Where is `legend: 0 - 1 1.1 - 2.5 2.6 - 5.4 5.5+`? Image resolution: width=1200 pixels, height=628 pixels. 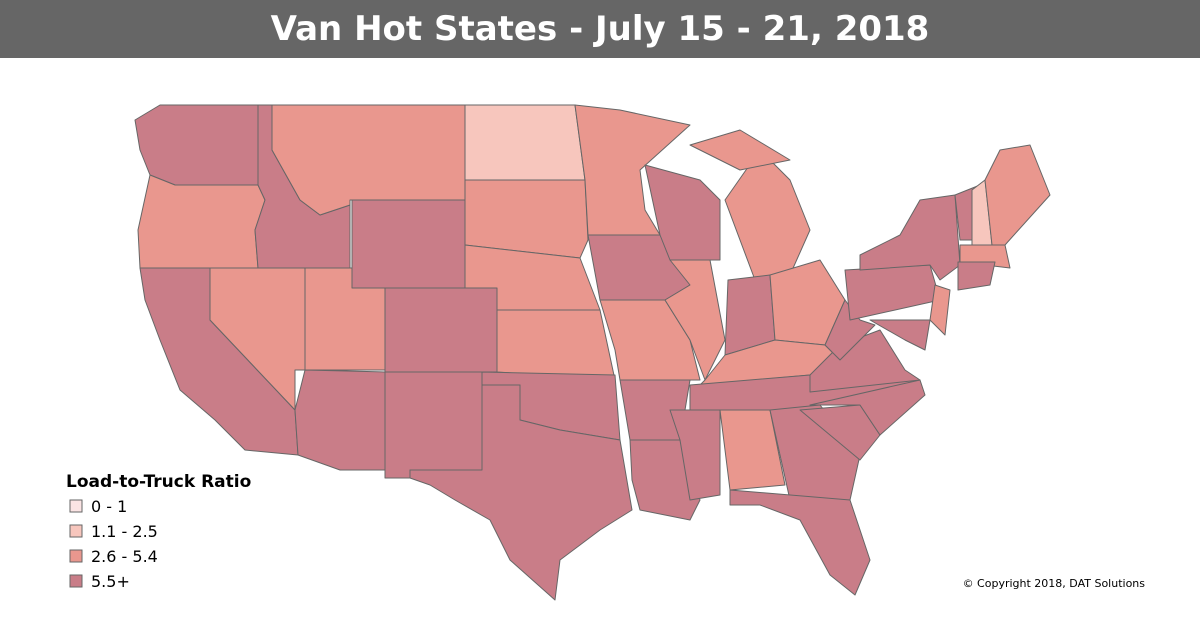
legend: 0 - 1 1.1 - 2.5 2.6 - 5.4 5.5+ is located at coordinates (113, 544).